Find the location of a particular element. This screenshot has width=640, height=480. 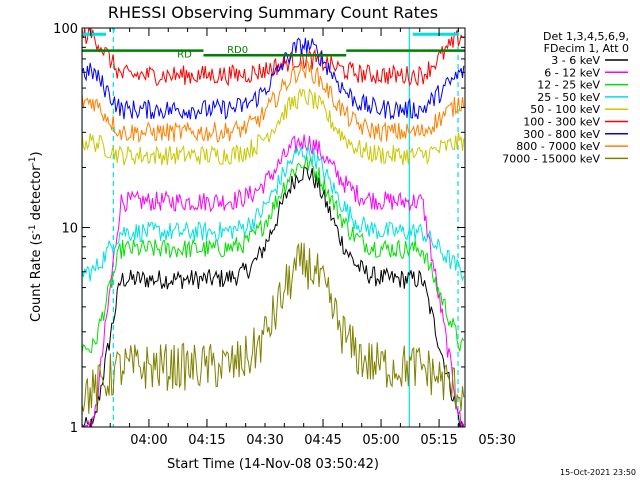

legend-header-line1: Det 1,3,4,5,6,9, is located at coordinates (586, 36).